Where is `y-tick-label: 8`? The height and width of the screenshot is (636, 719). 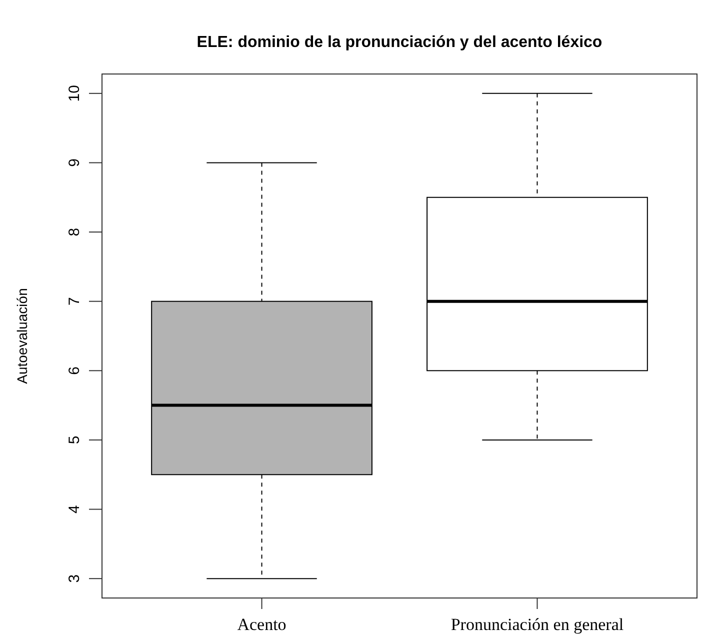
y-tick-label: 8 is located at coordinates (74, 232).